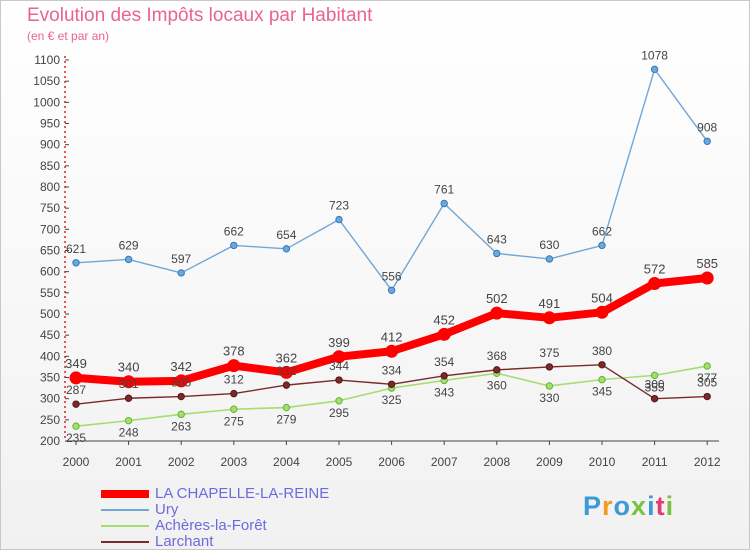  Describe the element at coordinates (181, 366) in the screenshot. I see `data-label: 342` at that location.